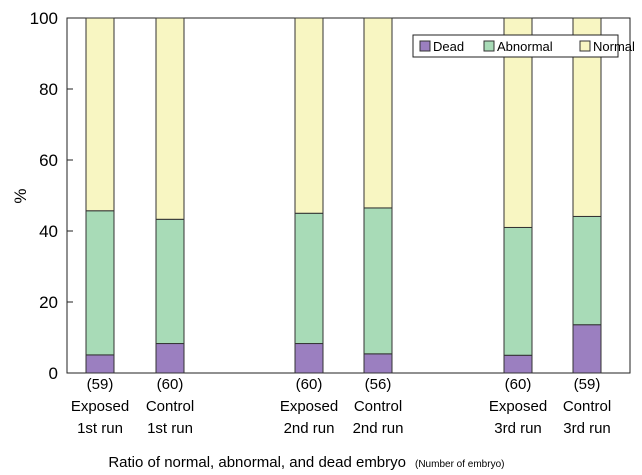  What do you see at coordinates (20, 195) in the screenshot?
I see `y-axis-label: %` at bounding box center [20, 195].